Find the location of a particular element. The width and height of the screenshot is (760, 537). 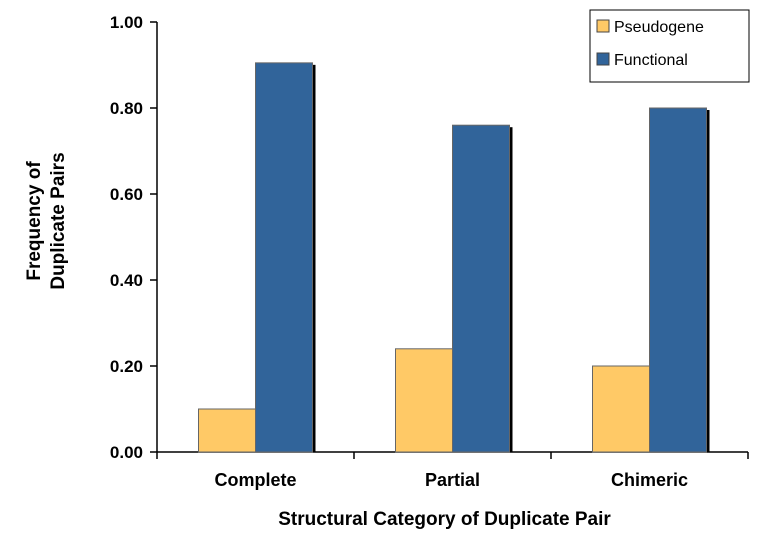

bar-functional-partial is located at coordinates (481, 288).